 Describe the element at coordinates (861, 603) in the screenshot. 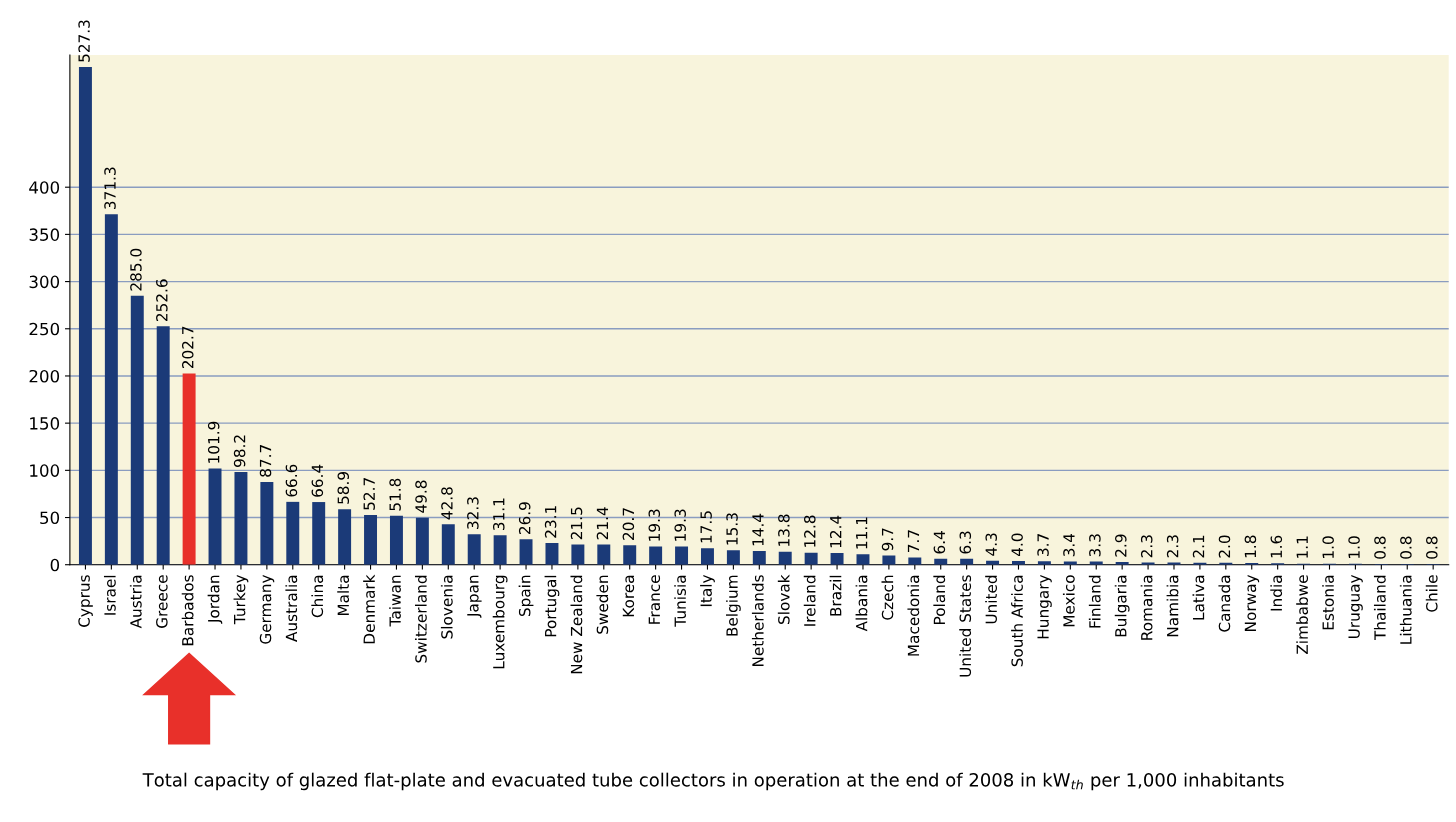

I see `x-tick-label: Albania` at that location.